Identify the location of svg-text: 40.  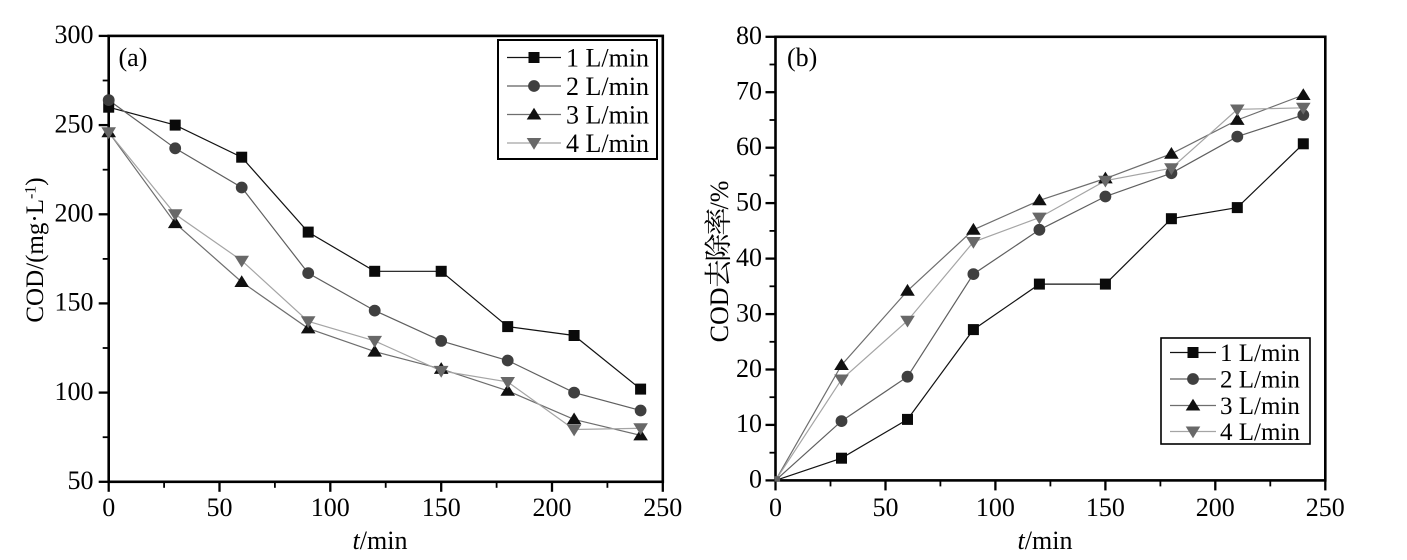
(749, 257).